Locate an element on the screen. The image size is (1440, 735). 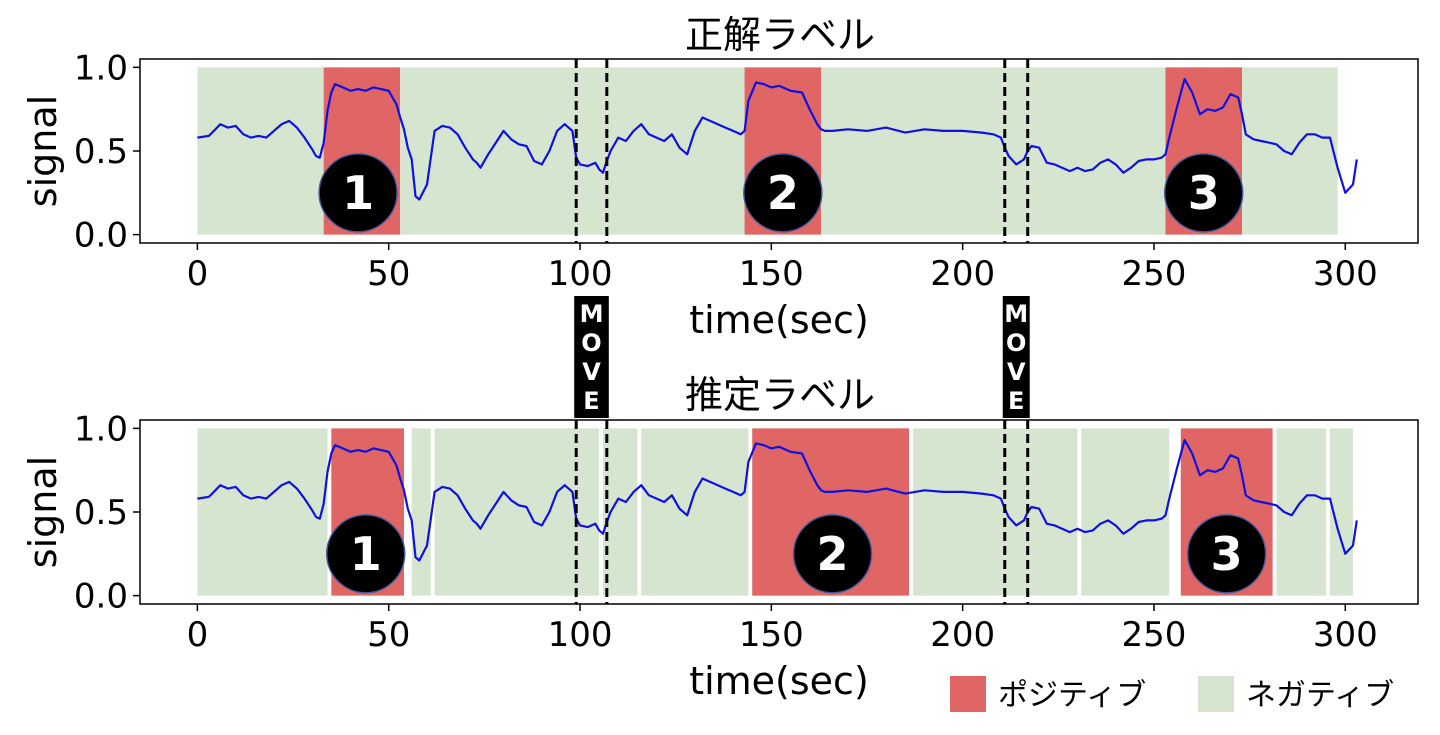
legend-positive-swatch is located at coordinates (968, 694).